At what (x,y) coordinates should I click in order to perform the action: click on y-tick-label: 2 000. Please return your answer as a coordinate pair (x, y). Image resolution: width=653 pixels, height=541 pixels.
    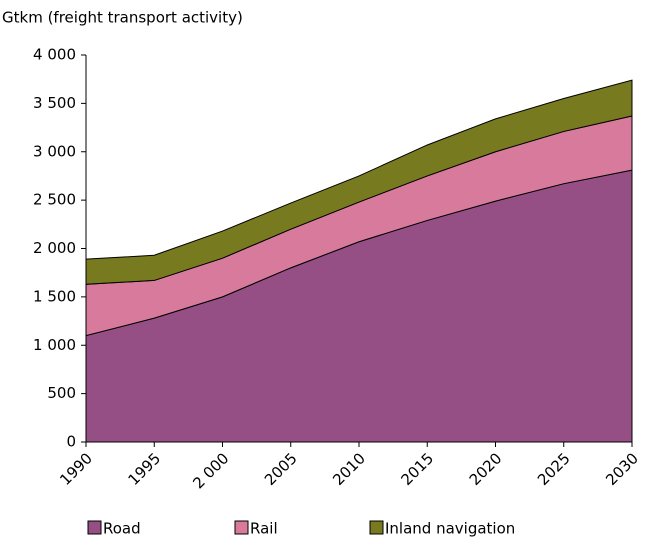
    Looking at the image, I should click on (54, 248).